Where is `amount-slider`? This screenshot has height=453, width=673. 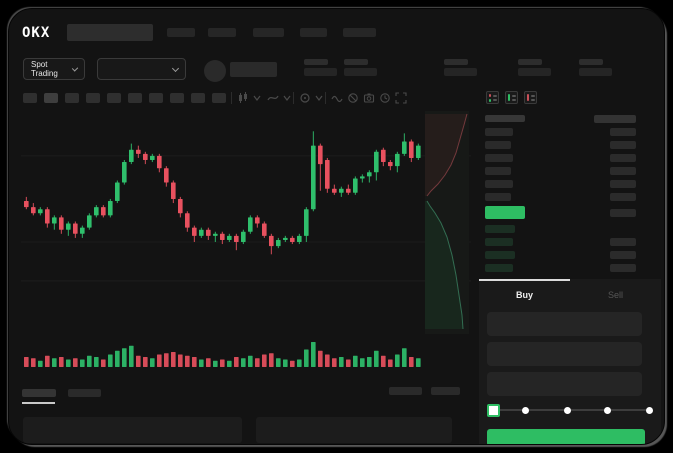
amount-slider is located at coordinates (570, 410).